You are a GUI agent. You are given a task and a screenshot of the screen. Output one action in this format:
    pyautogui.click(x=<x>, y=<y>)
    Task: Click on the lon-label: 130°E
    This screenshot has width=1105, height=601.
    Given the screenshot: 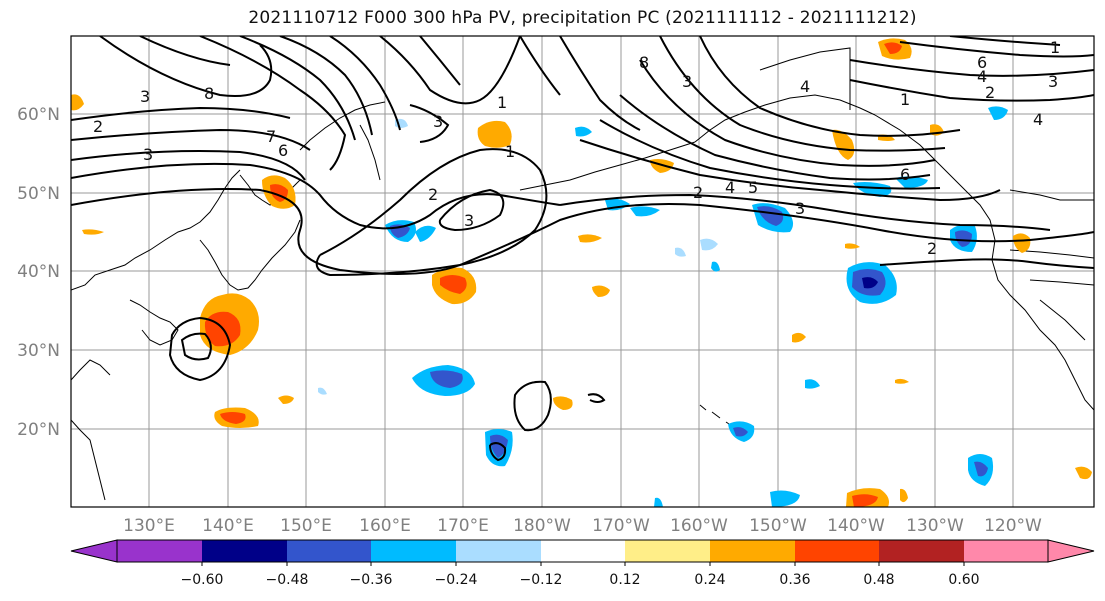 What is the action you would take?
    pyautogui.click(x=149, y=526)
    